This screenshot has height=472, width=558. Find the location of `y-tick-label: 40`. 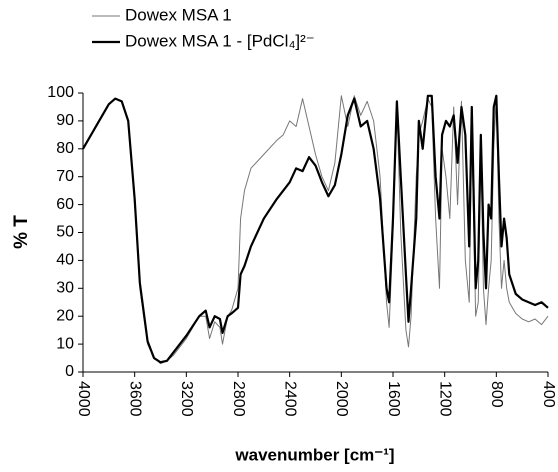

y-tick-label: 40 is located at coordinates (65, 260).